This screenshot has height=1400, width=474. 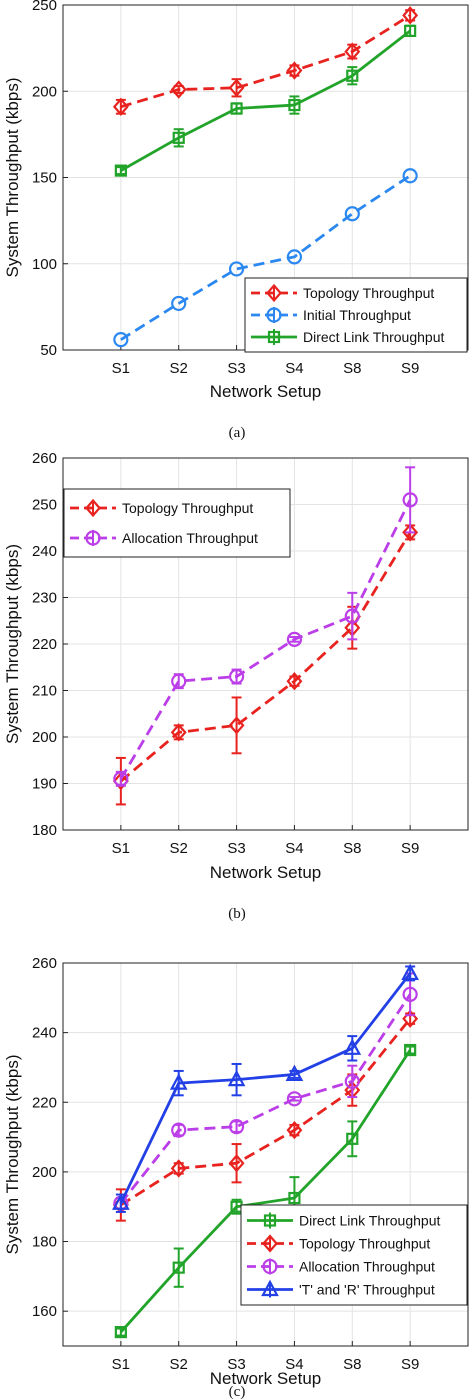 What do you see at coordinates (237, 433) in the screenshot?
I see `figure-caption: (a)` at bounding box center [237, 433].